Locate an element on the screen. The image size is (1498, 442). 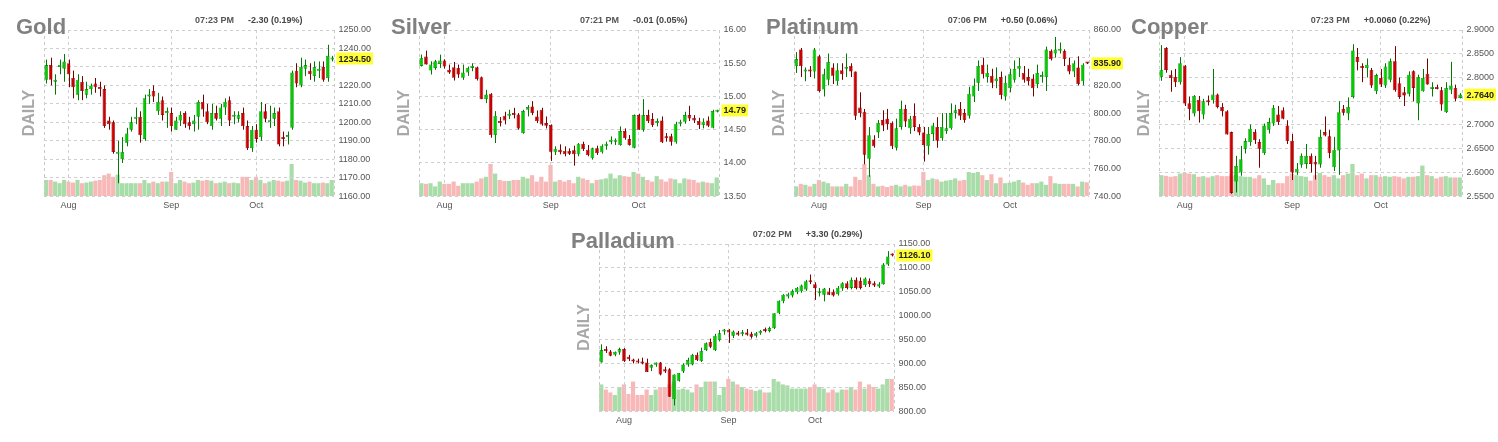
y-tick-label: 820.00 is located at coordinates (1107, 84).